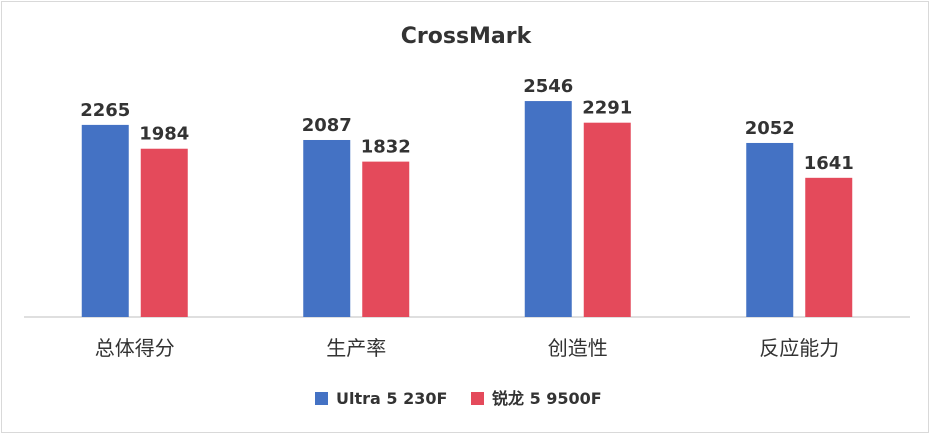 The height and width of the screenshot is (436, 930). I want to click on bar-value-label: 2291, so click(607, 108).